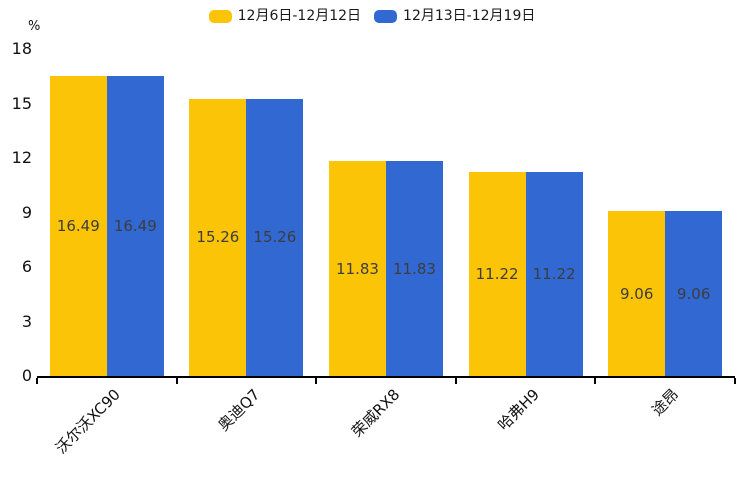 This screenshot has width=744, height=496. I want to click on legend-label-week2: 12月13日-12月19日, so click(469, 16).